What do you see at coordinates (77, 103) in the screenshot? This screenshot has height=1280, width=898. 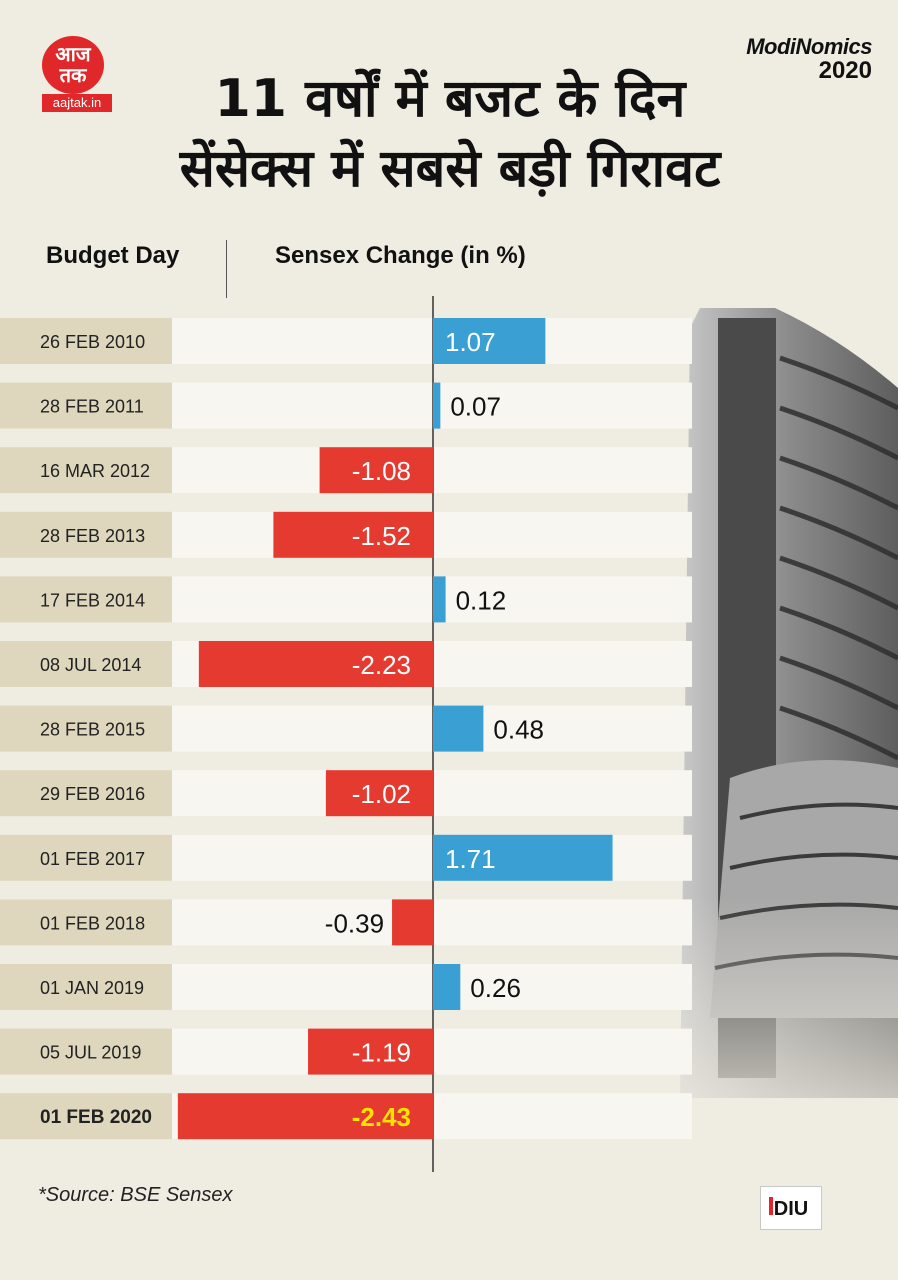 I see `aajtak-domain: aajtak.in` at bounding box center [77, 103].